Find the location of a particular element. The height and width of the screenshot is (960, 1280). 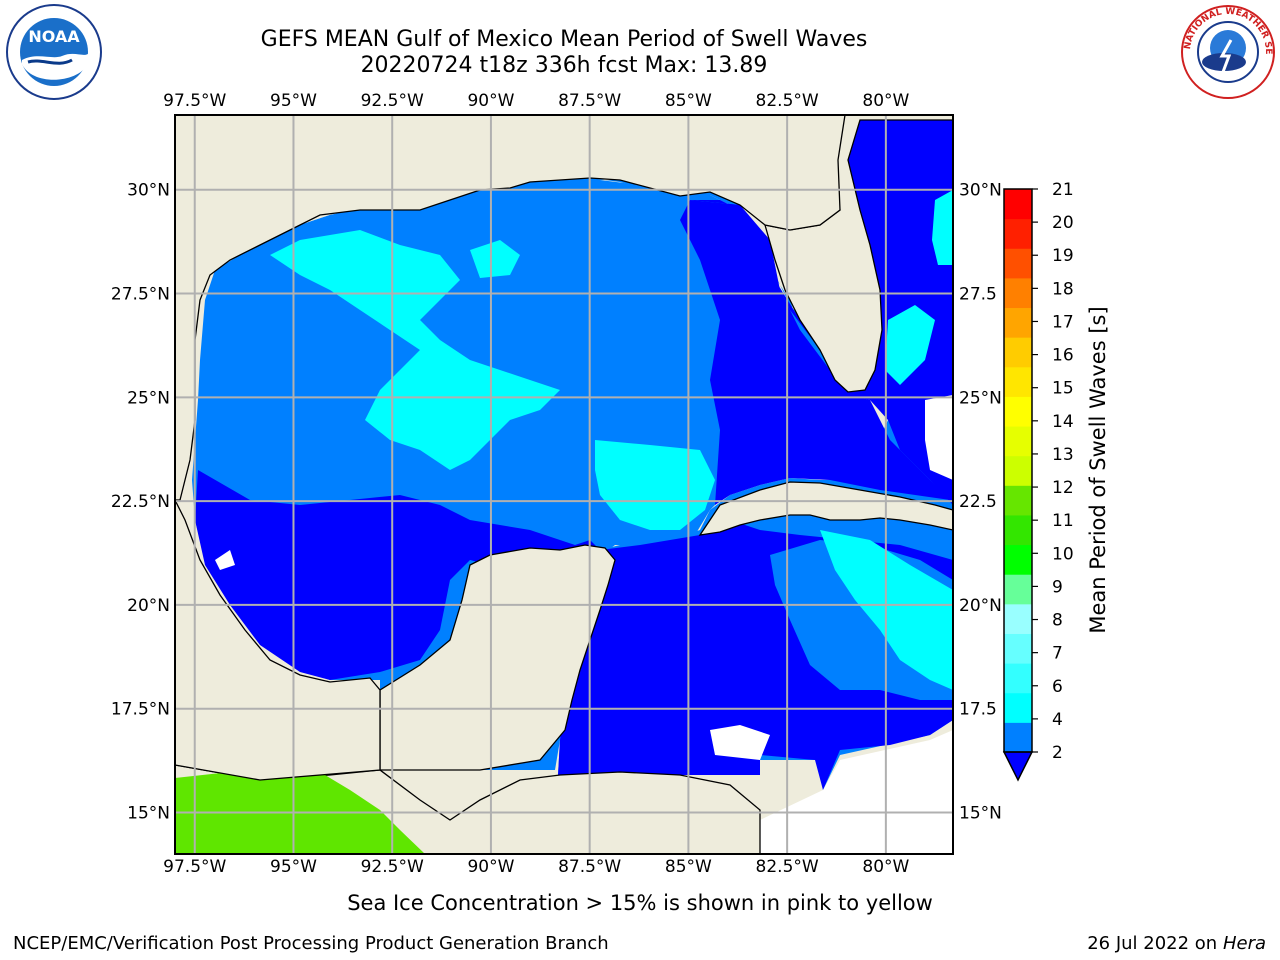

lat-tick-label-right: 27.5 is located at coordinates (978, 295).